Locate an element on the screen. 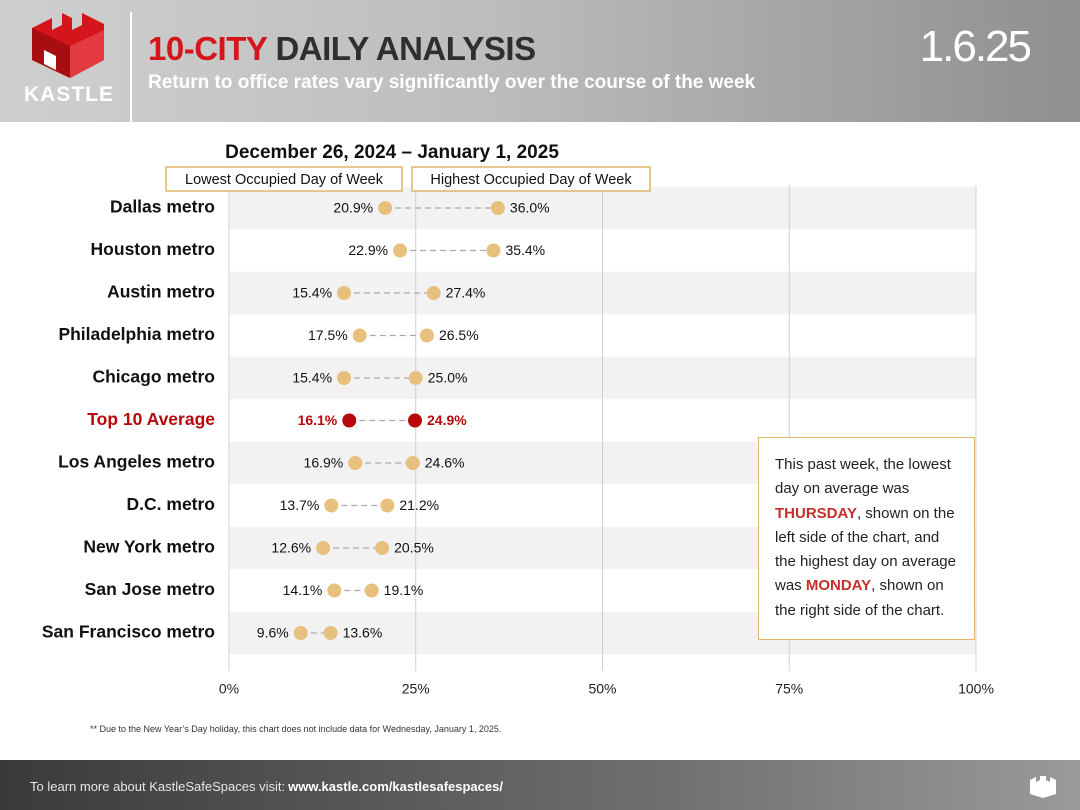 The width and height of the screenshot is (1080, 810). callout-emphasis: MONDAY is located at coordinates (838, 586).